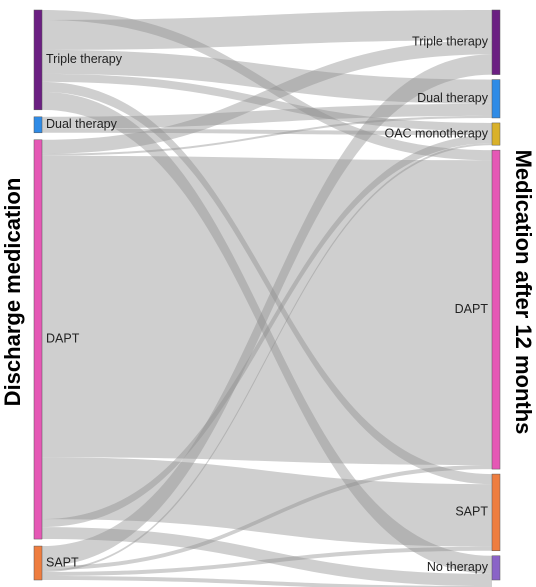 The image size is (536, 587). I want to click on flow-L_dapt-to-R_dual, so click(267, 135).